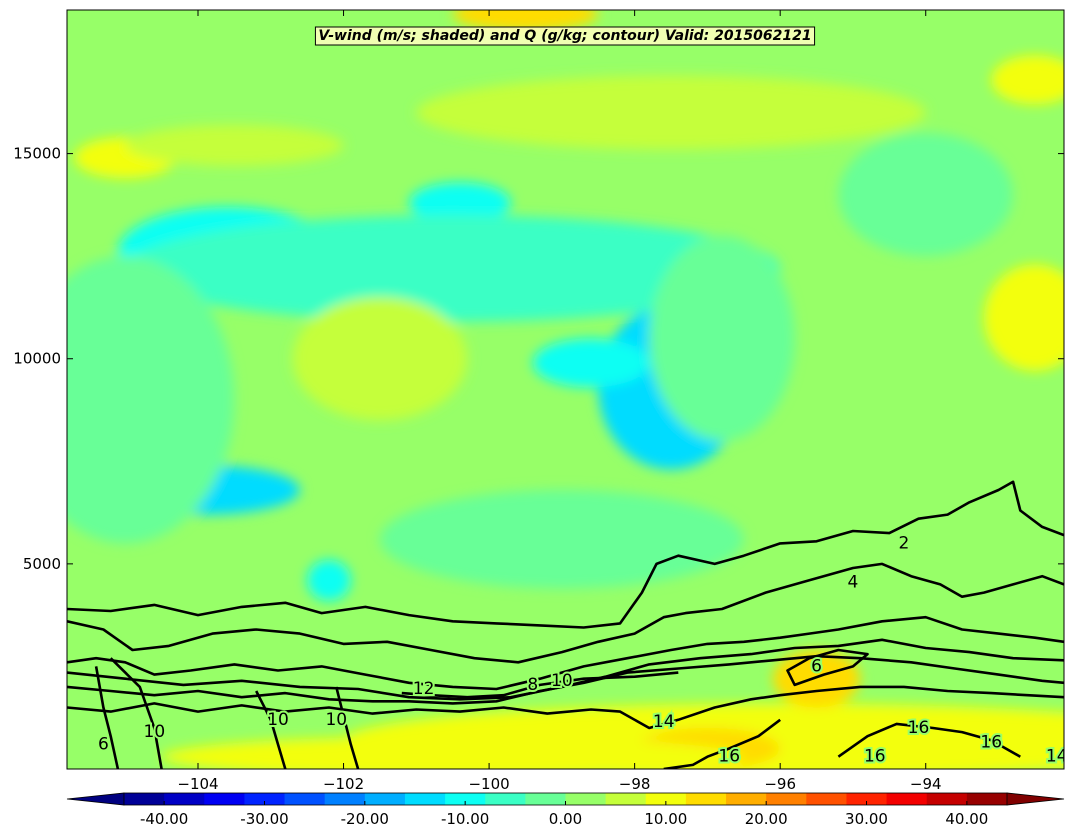 The height and width of the screenshot is (838, 1073). I want to click on contour-label-13: 10, so click(278, 720).